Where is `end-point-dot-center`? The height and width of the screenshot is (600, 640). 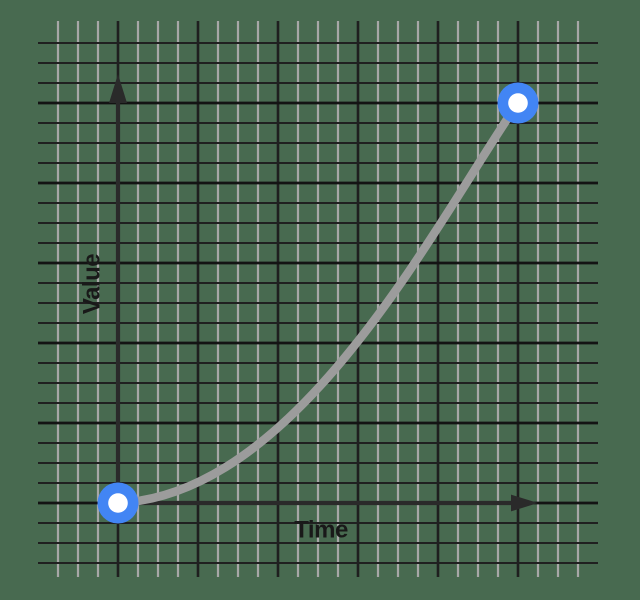
end-point-dot-center is located at coordinates (518, 103).